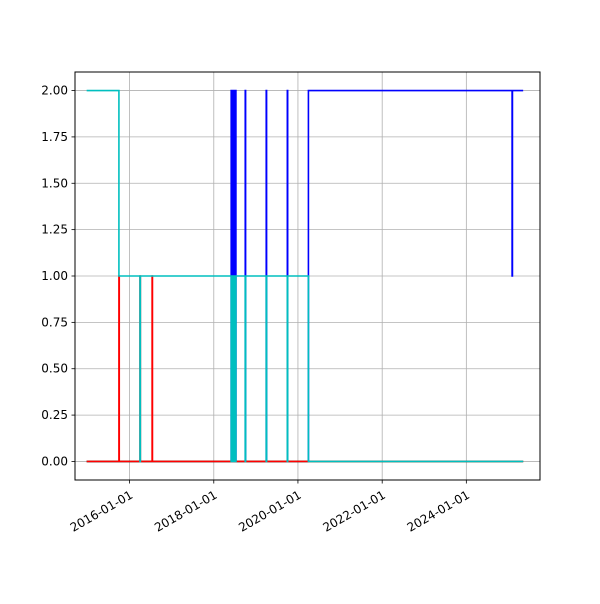 The width and height of the screenshot is (600, 604). I want to click on y-tick-label: 0.25, so click(54, 415).